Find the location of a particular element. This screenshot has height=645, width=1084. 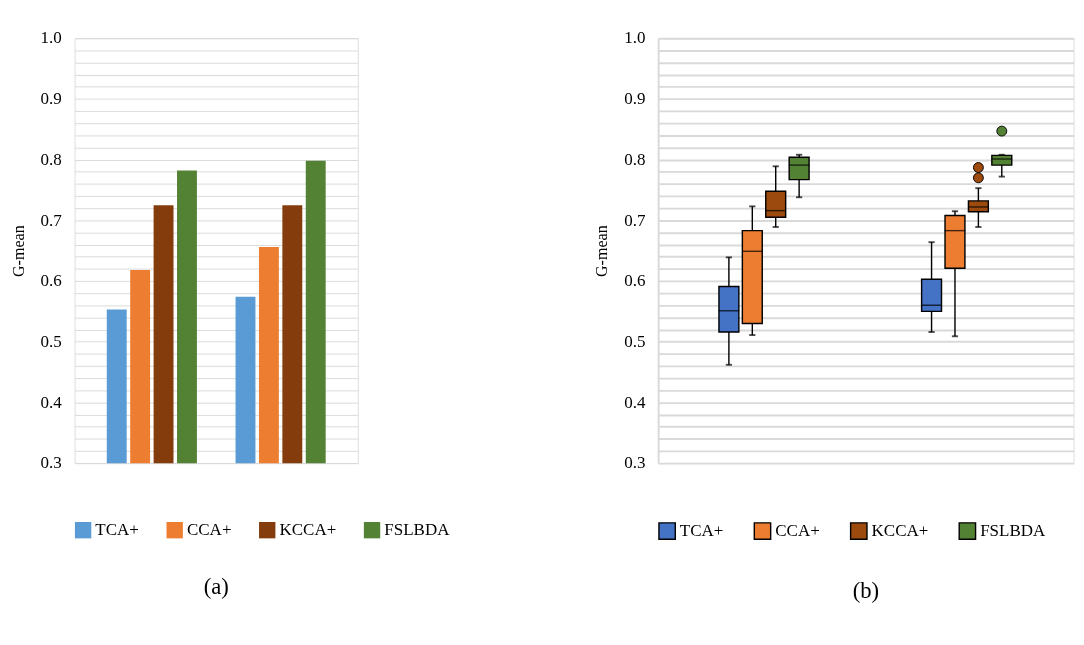

text: (a) is located at coordinates (216, 587).